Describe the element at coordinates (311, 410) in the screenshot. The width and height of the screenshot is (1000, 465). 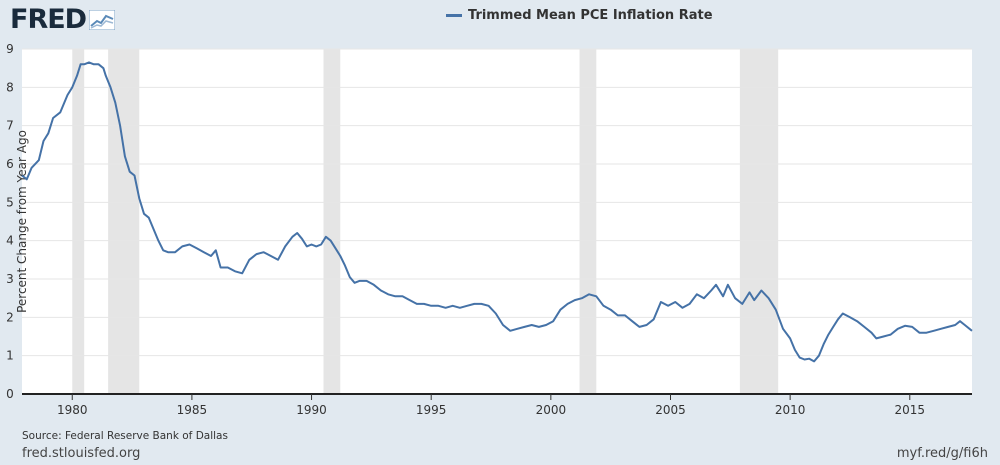
I see `x-tick-label: 1990` at that location.